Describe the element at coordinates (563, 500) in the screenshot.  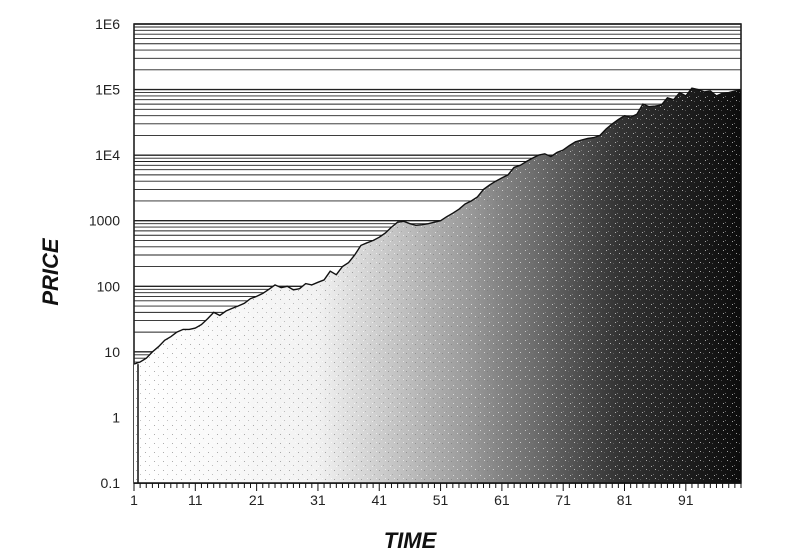
I see `x-tick-label: 71` at that location.